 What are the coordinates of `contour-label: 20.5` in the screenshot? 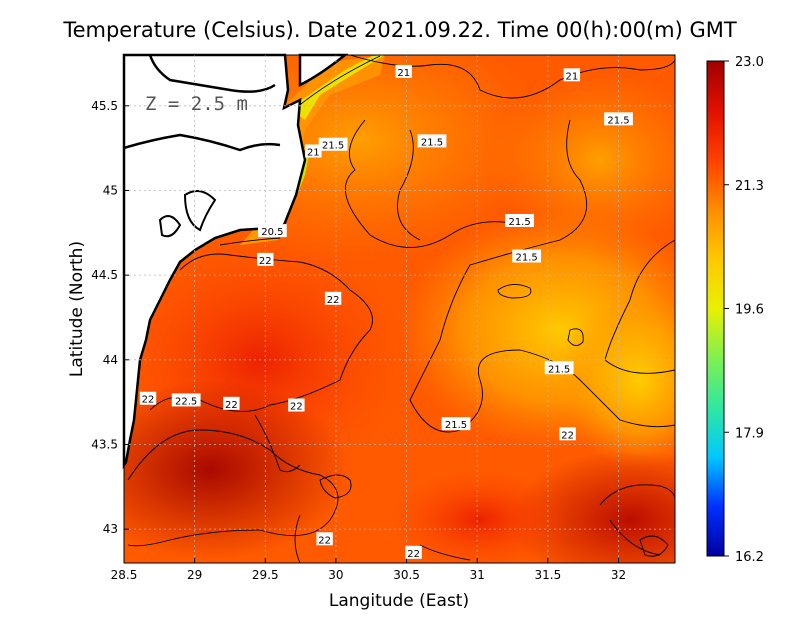 It's located at (272, 231).